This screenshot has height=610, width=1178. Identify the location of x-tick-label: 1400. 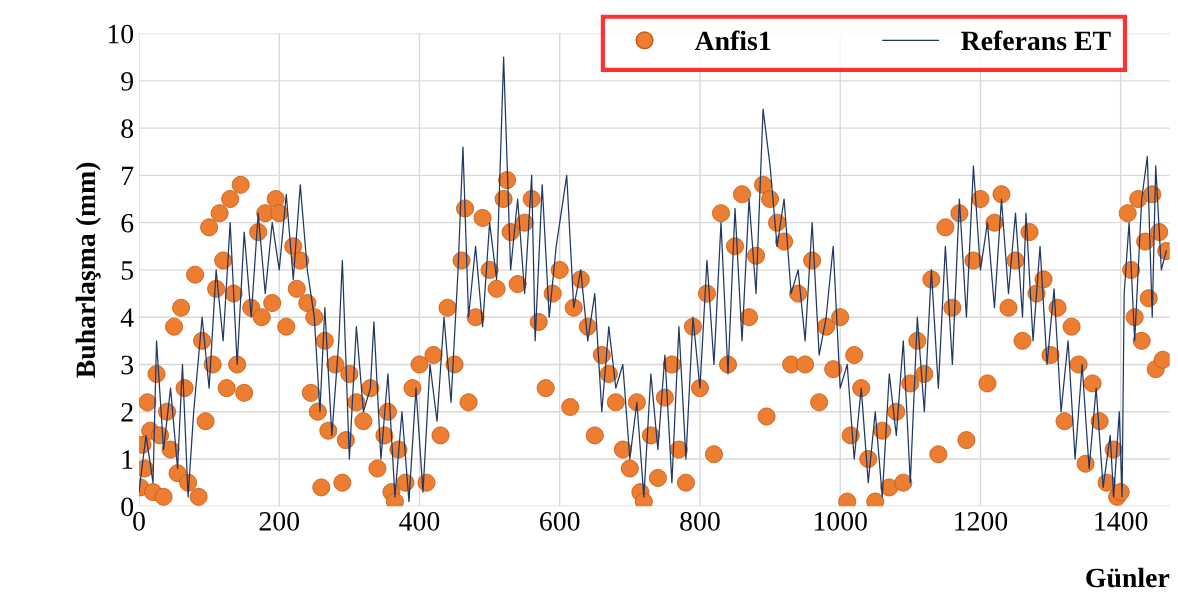
(1121, 521).